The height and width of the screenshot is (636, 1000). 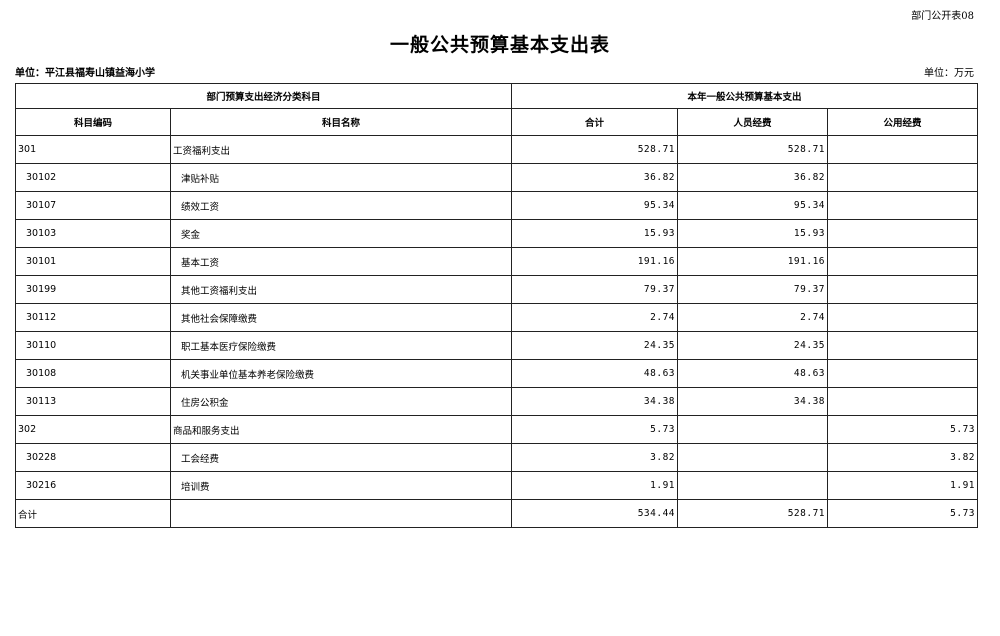 I want to click on cell-name: 绩效工资, so click(x=341, y=205).